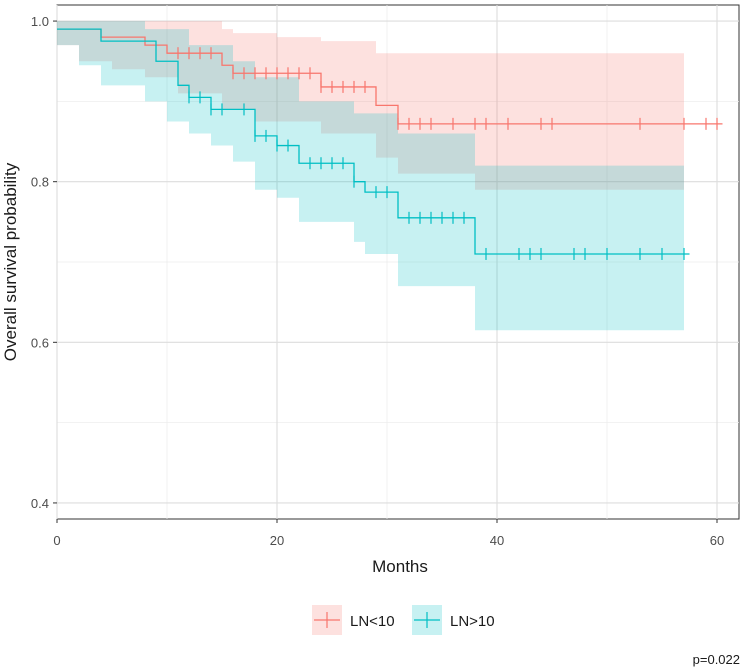 The height and width of the screenshot is (669, 744). I want to click on x-tick-label: 40, so click(497, 540).